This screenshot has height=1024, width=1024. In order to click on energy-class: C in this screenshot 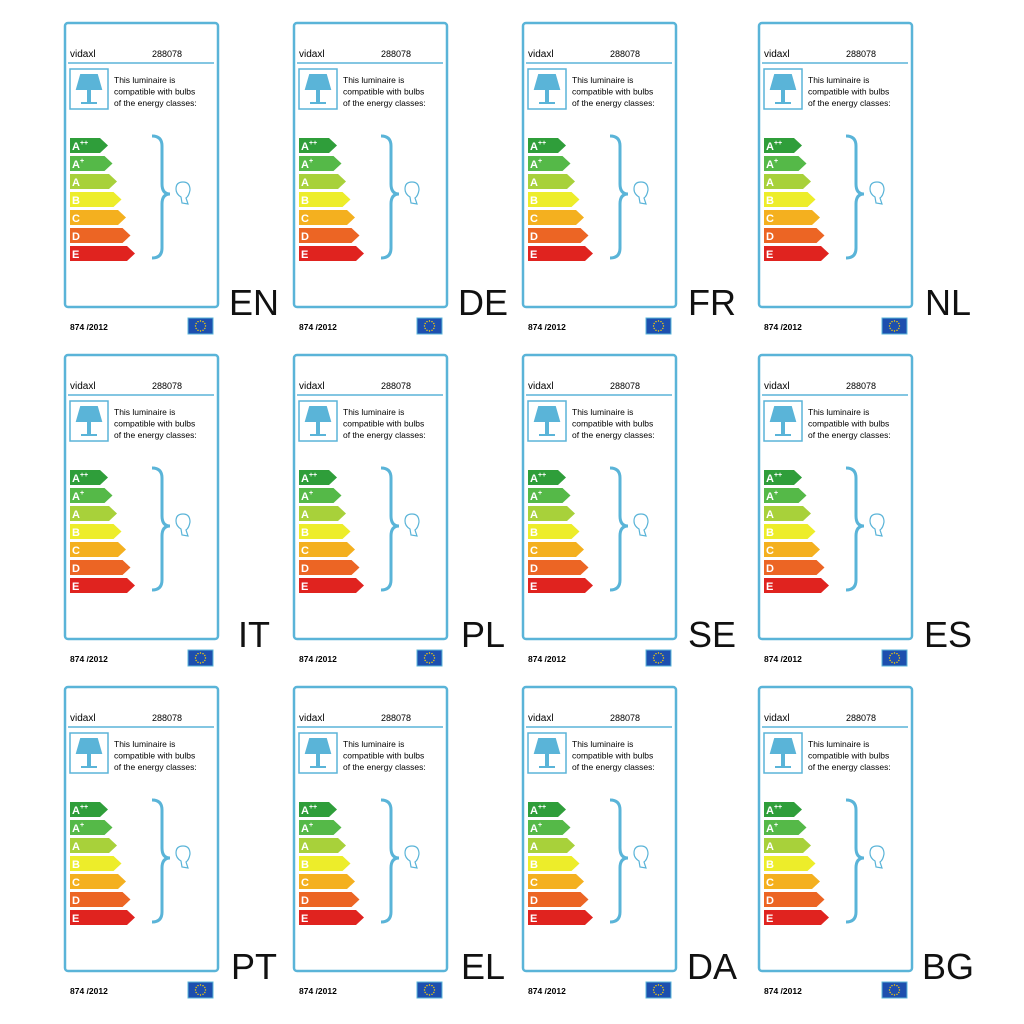, I will do `click(305, 219)`.